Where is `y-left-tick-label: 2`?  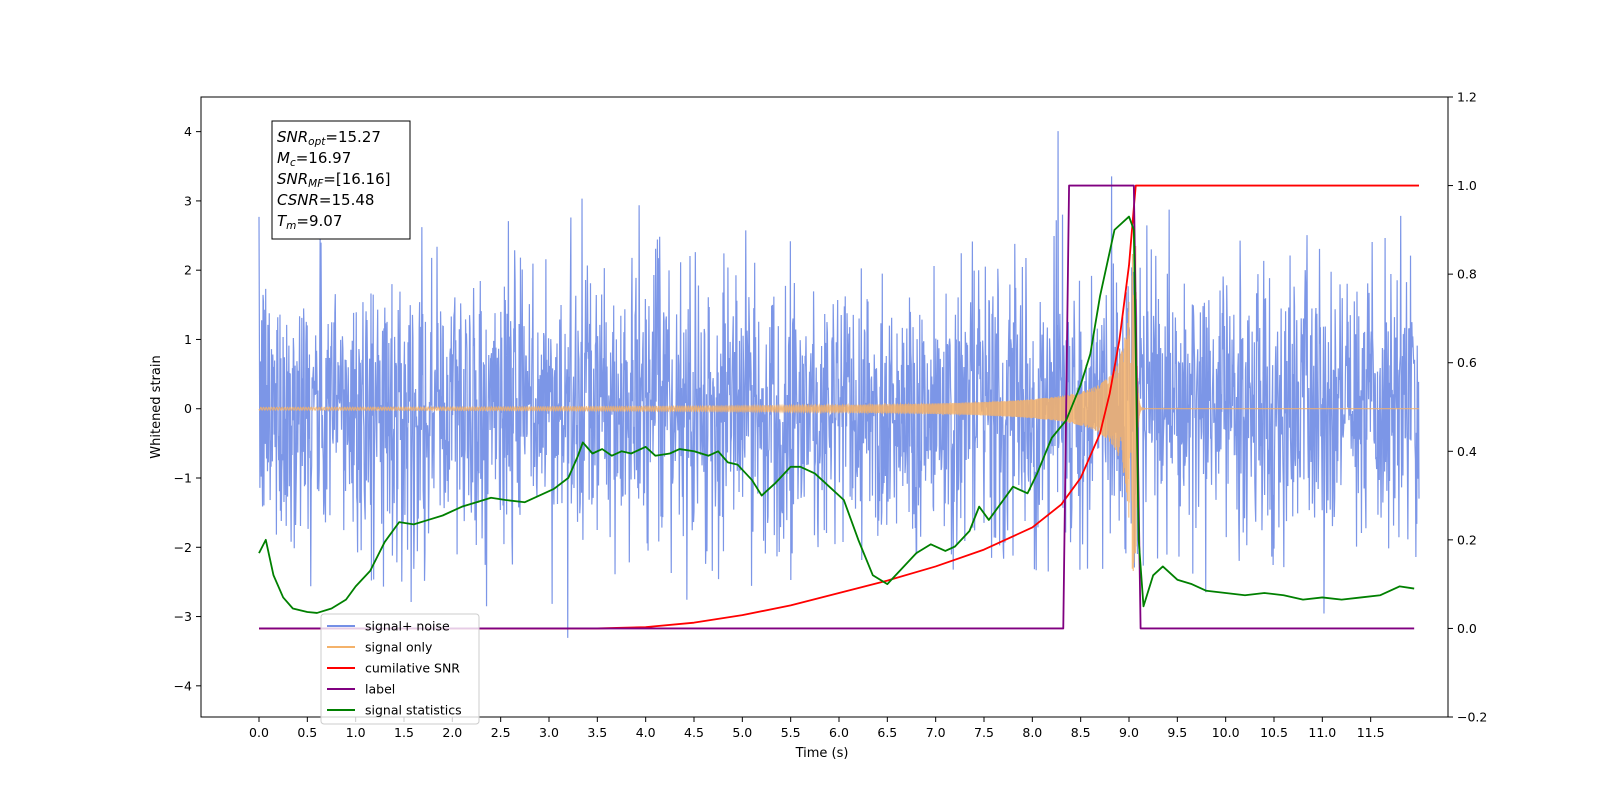
y-left-tick-label: 2 is located at coordinates (188, 270).